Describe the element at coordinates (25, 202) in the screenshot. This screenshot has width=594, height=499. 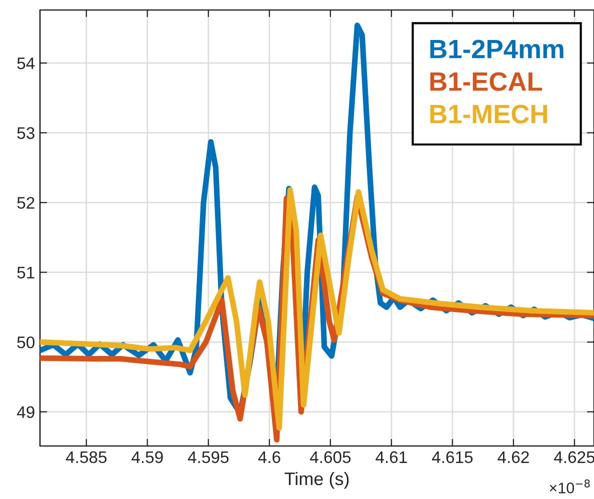
I see `y-tick-label: 52` at that location.